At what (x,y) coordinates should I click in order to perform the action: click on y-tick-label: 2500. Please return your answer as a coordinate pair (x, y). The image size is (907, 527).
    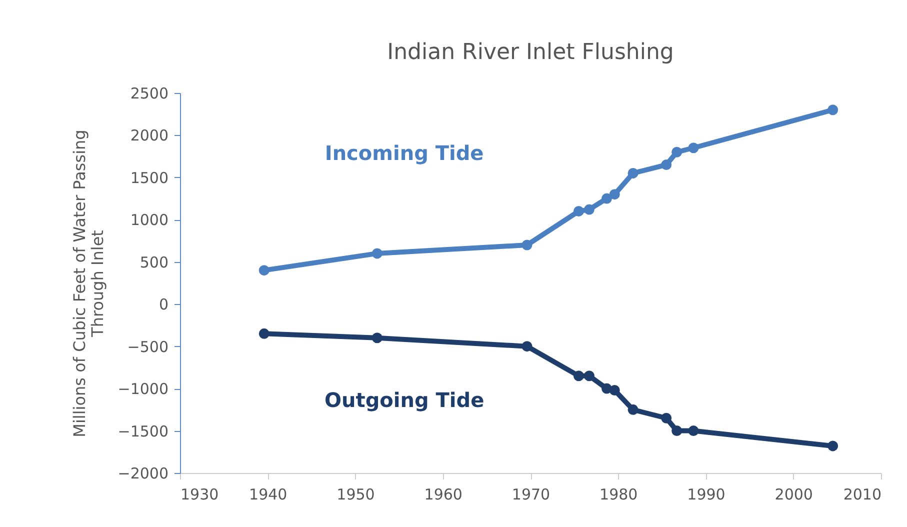
    Looking at the image, I should click on (149, 93).